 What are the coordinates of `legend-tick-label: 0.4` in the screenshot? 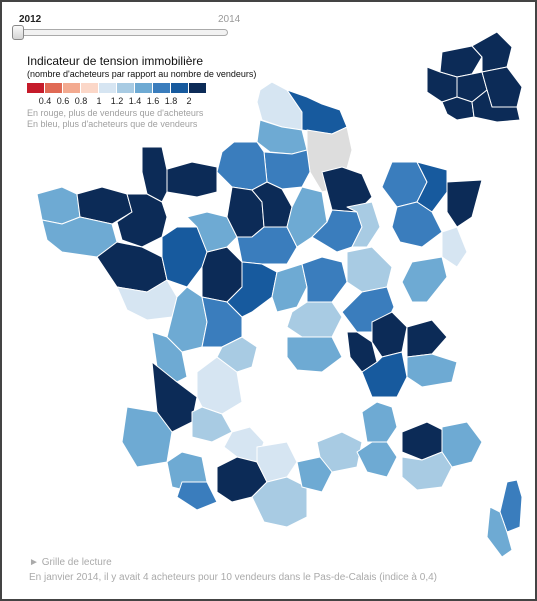 It's located at (45, 101).